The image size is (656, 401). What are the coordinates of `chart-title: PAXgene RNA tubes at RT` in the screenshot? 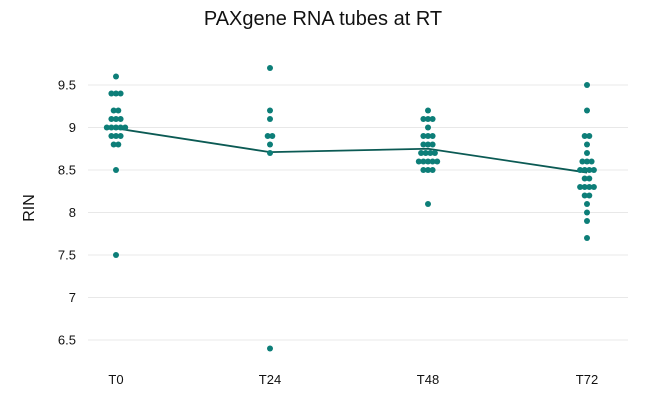 It's located at (323, 19).